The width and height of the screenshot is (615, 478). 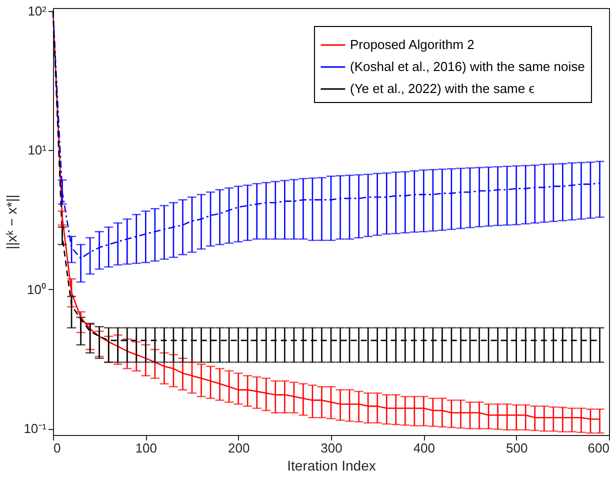 What do you see at coordinates (424, 448) in the screenshot?
I see `x-tick-label: 400` at bounding box center [424, 448].